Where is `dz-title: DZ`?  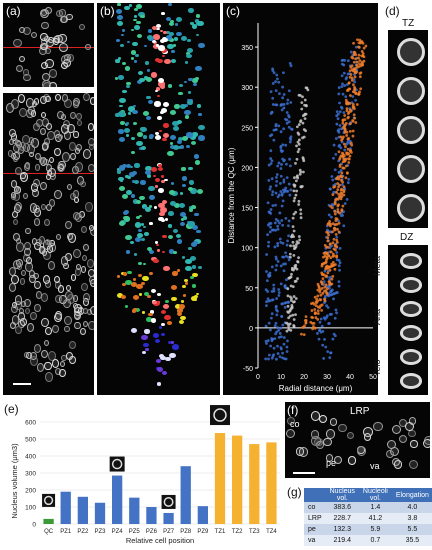 dz-title: DZ is located at coordinates (407, 237).